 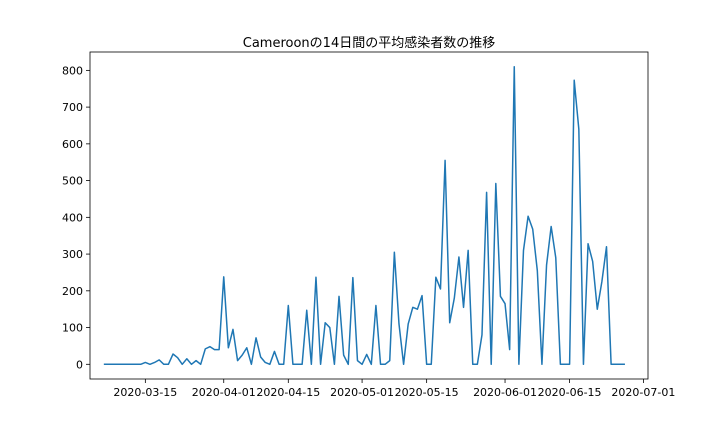 I want to click on x-tick-label: 2020-06-15, so click(x=570, y=392).